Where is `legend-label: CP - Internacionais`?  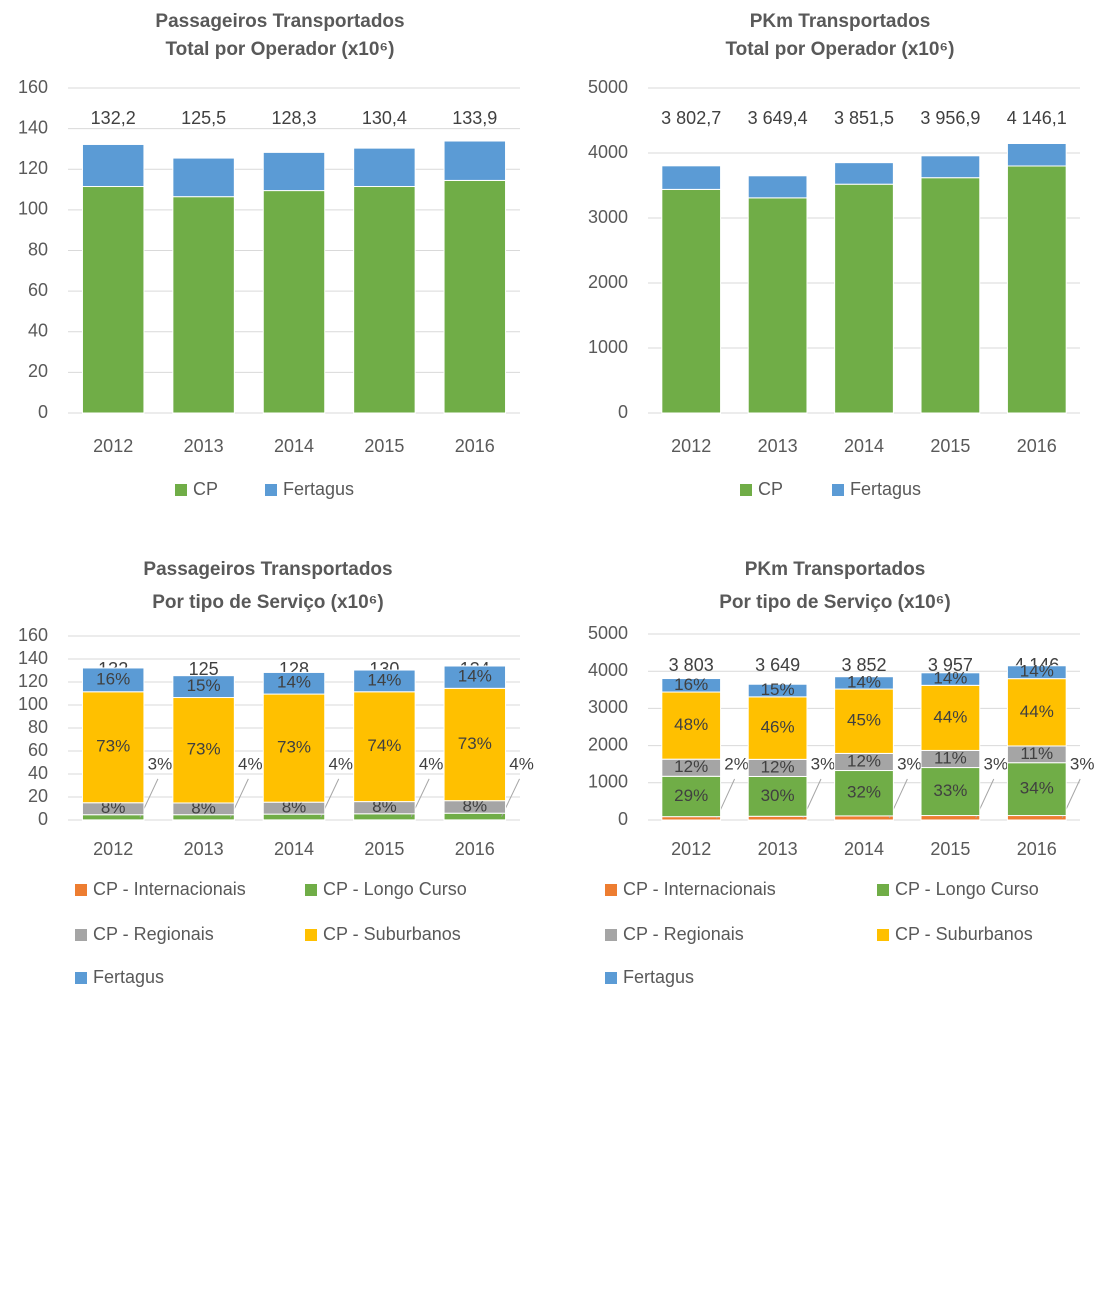
legend-label: CP - Internacionais is located at coordinates (169, 889).